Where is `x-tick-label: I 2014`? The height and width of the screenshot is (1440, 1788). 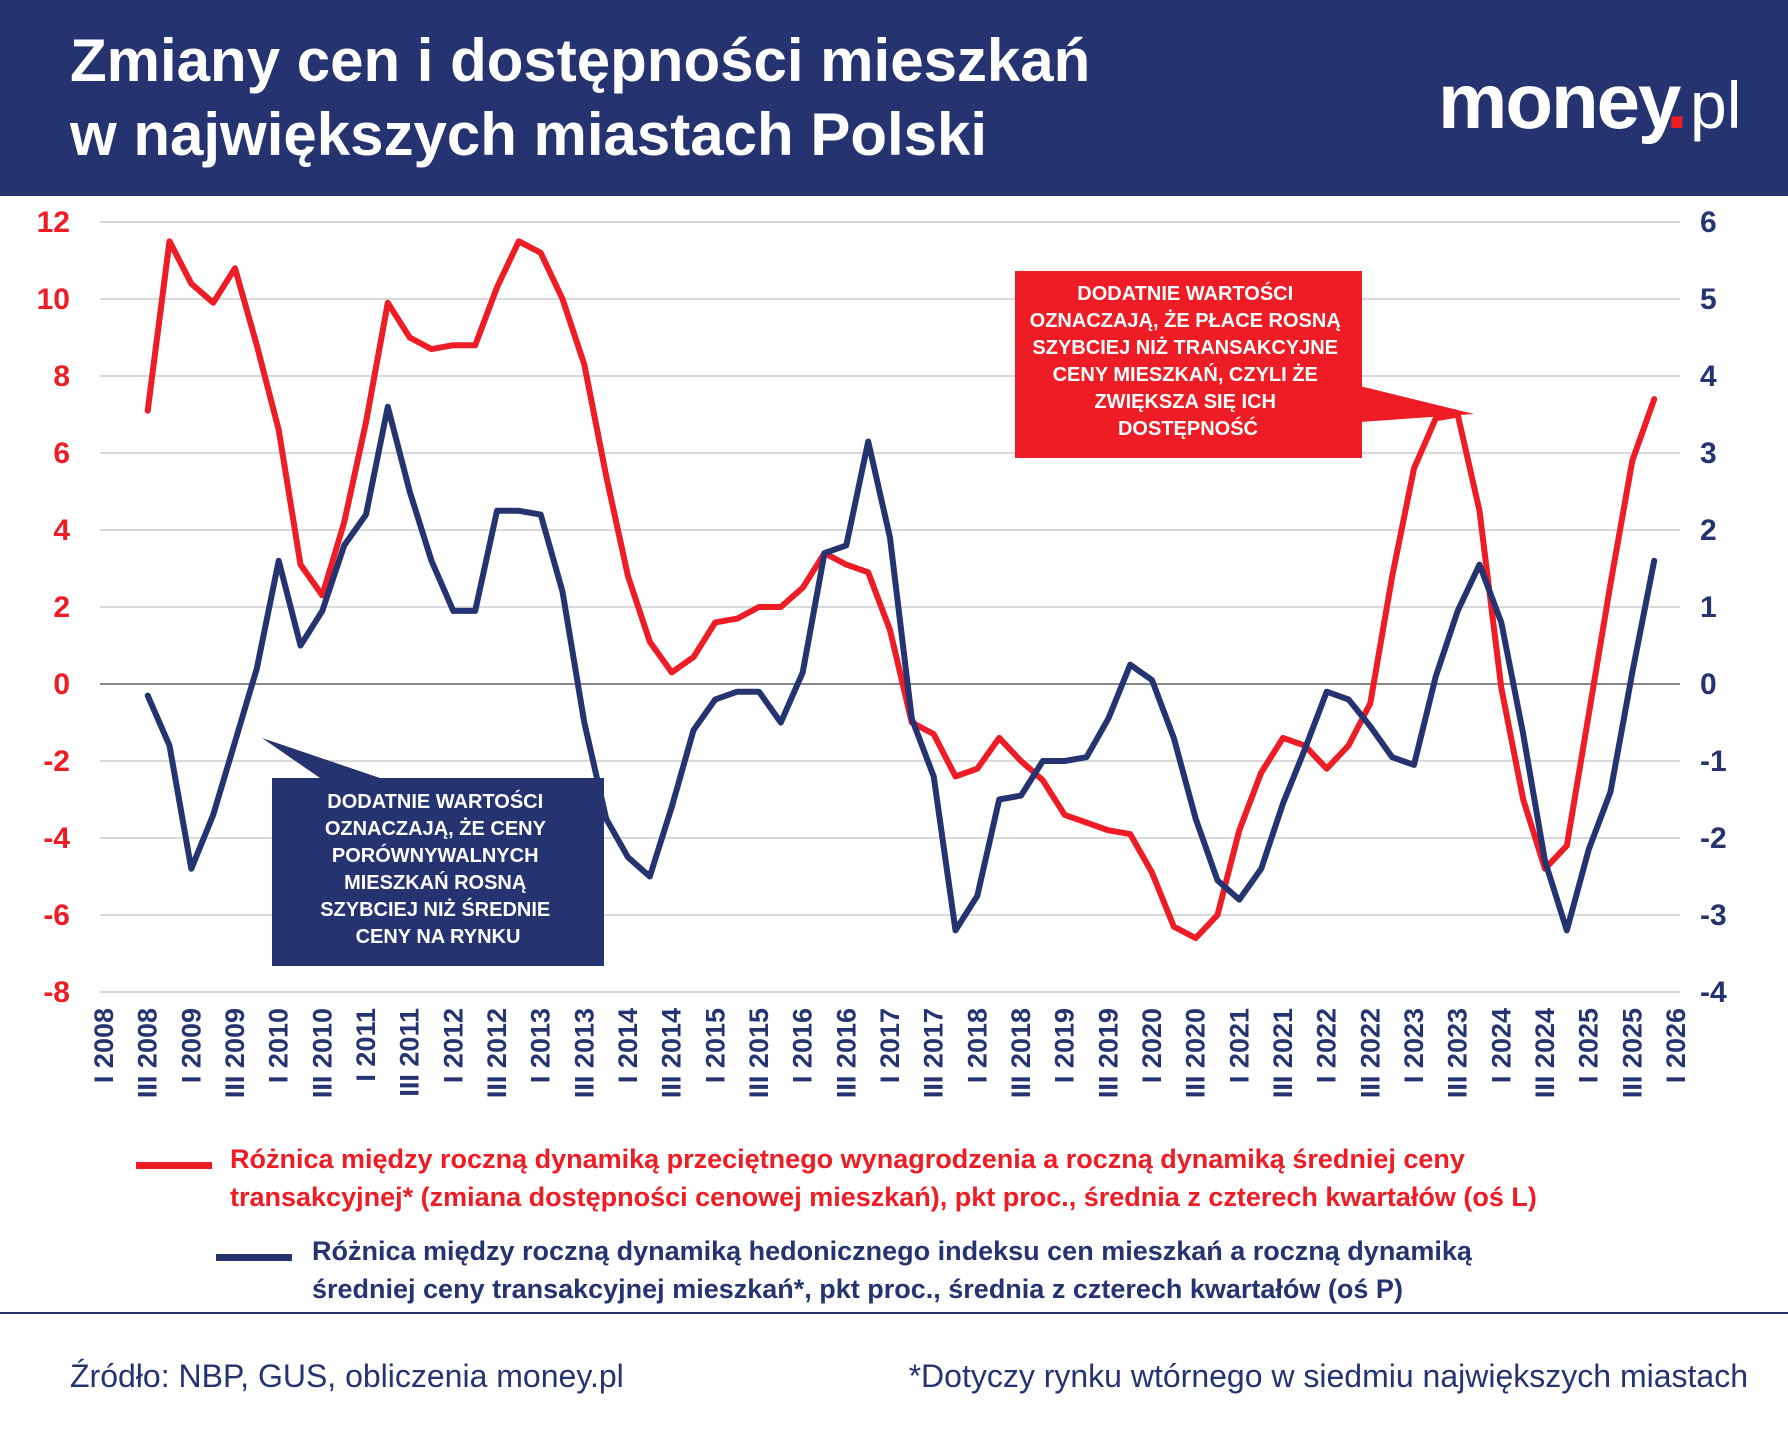
x-tick-label: I 2014 is located at coordinates (628, 1045).